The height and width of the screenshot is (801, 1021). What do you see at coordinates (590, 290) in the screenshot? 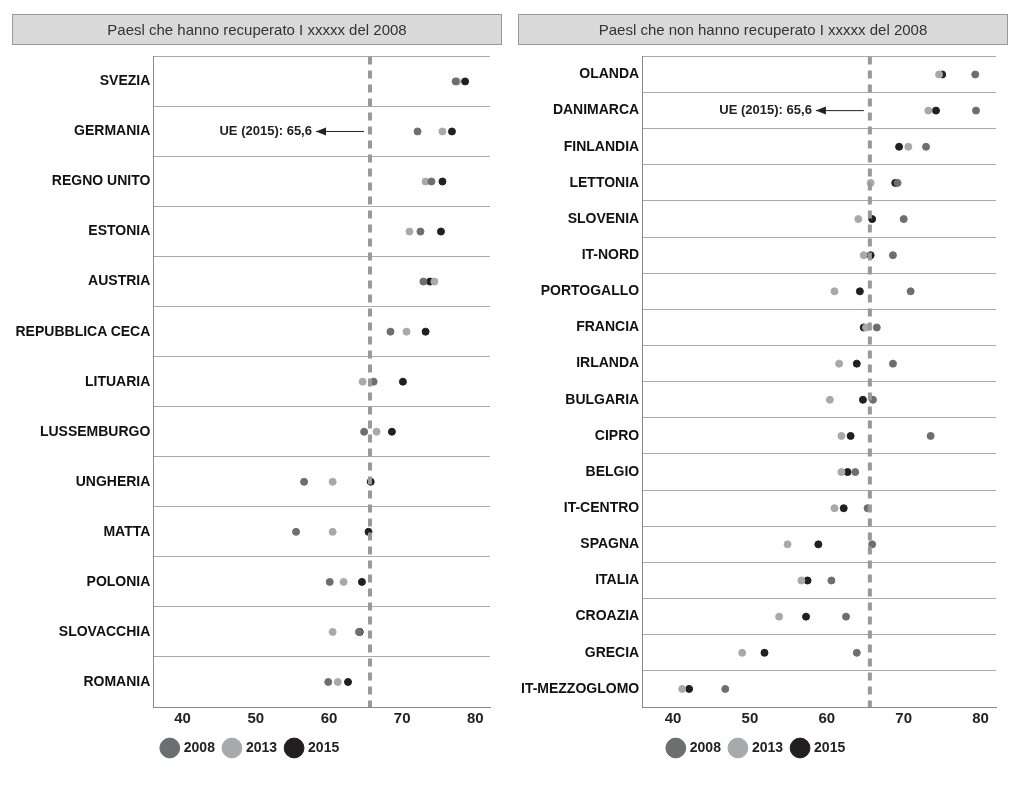
I see `y-tick-label: PORTOGALLO` at bounding box center [590, 290].